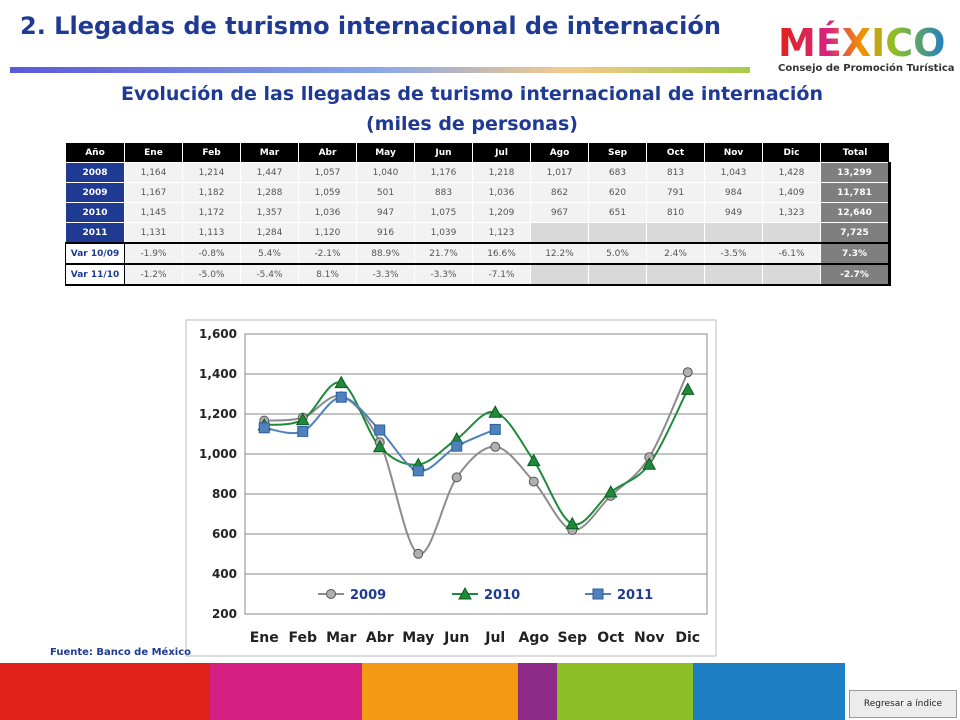  I want to click on logo-subtitle: Consejo de Promoción Turística, so click(866, 68).